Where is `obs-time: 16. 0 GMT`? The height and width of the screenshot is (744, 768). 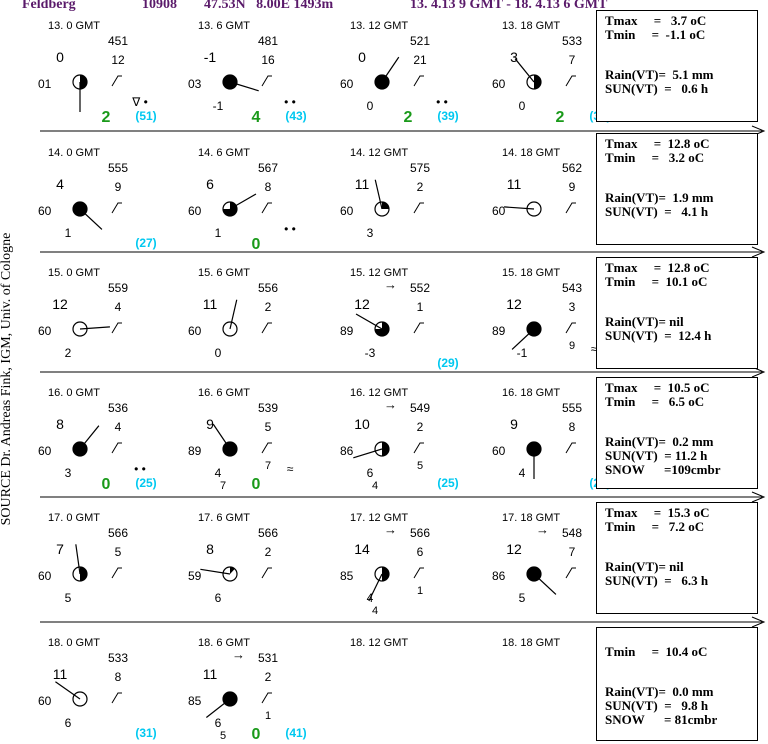
obs-time: 16. 0 GMT is located at coordinates (74, 393).